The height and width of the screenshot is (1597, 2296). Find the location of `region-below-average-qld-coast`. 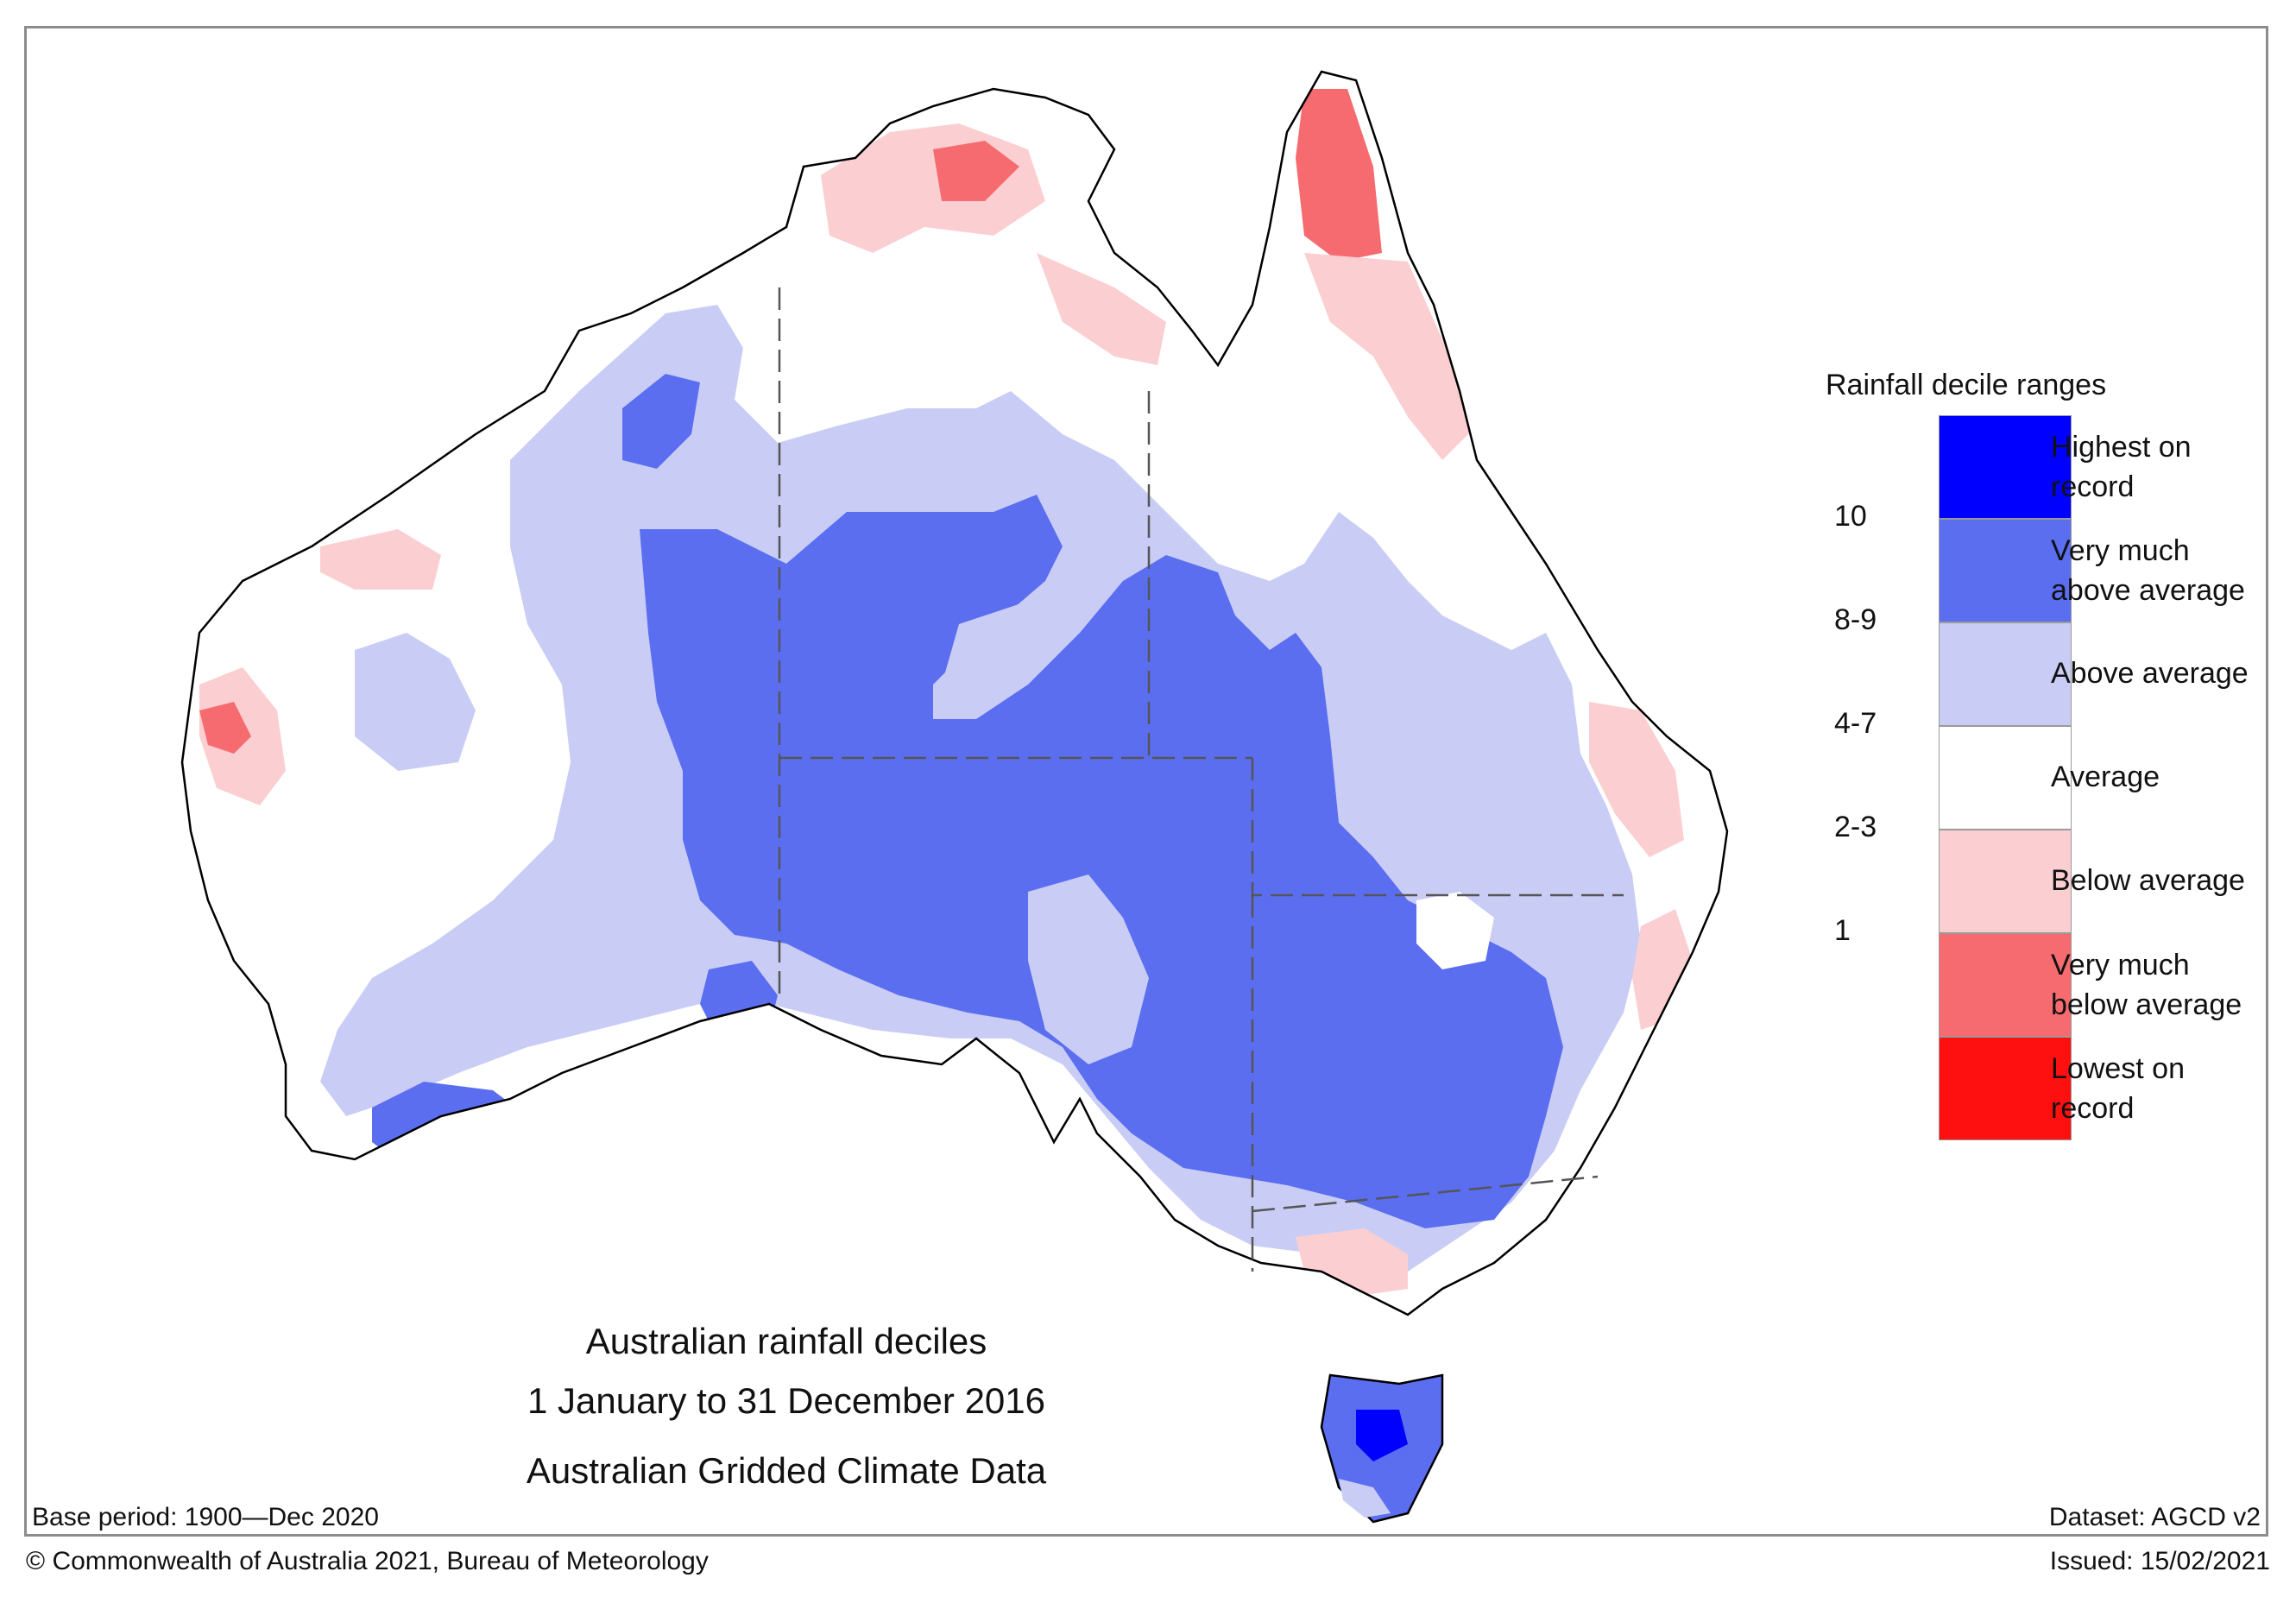

region-below-average-qld-coast is located at coordinates (1390, 356).